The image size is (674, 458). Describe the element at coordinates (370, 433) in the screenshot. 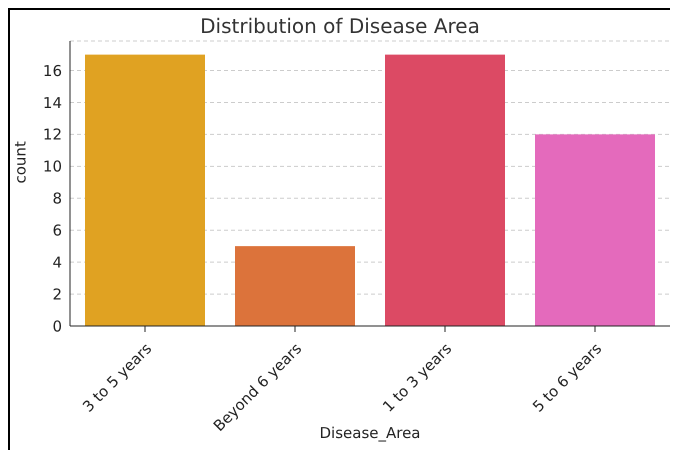

I see `x-axis-title: Disease_Area` at that location.